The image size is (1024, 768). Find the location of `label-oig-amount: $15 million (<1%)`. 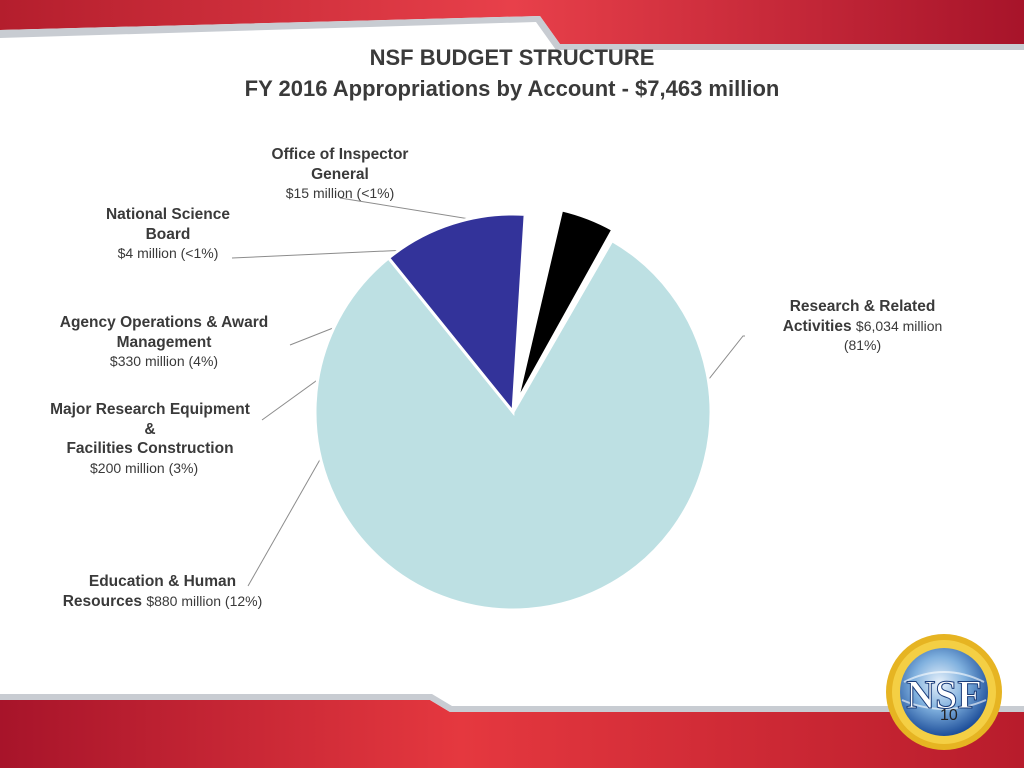

label-oig-amount: $15 million (<1%) is located at coordinates (340, 193).